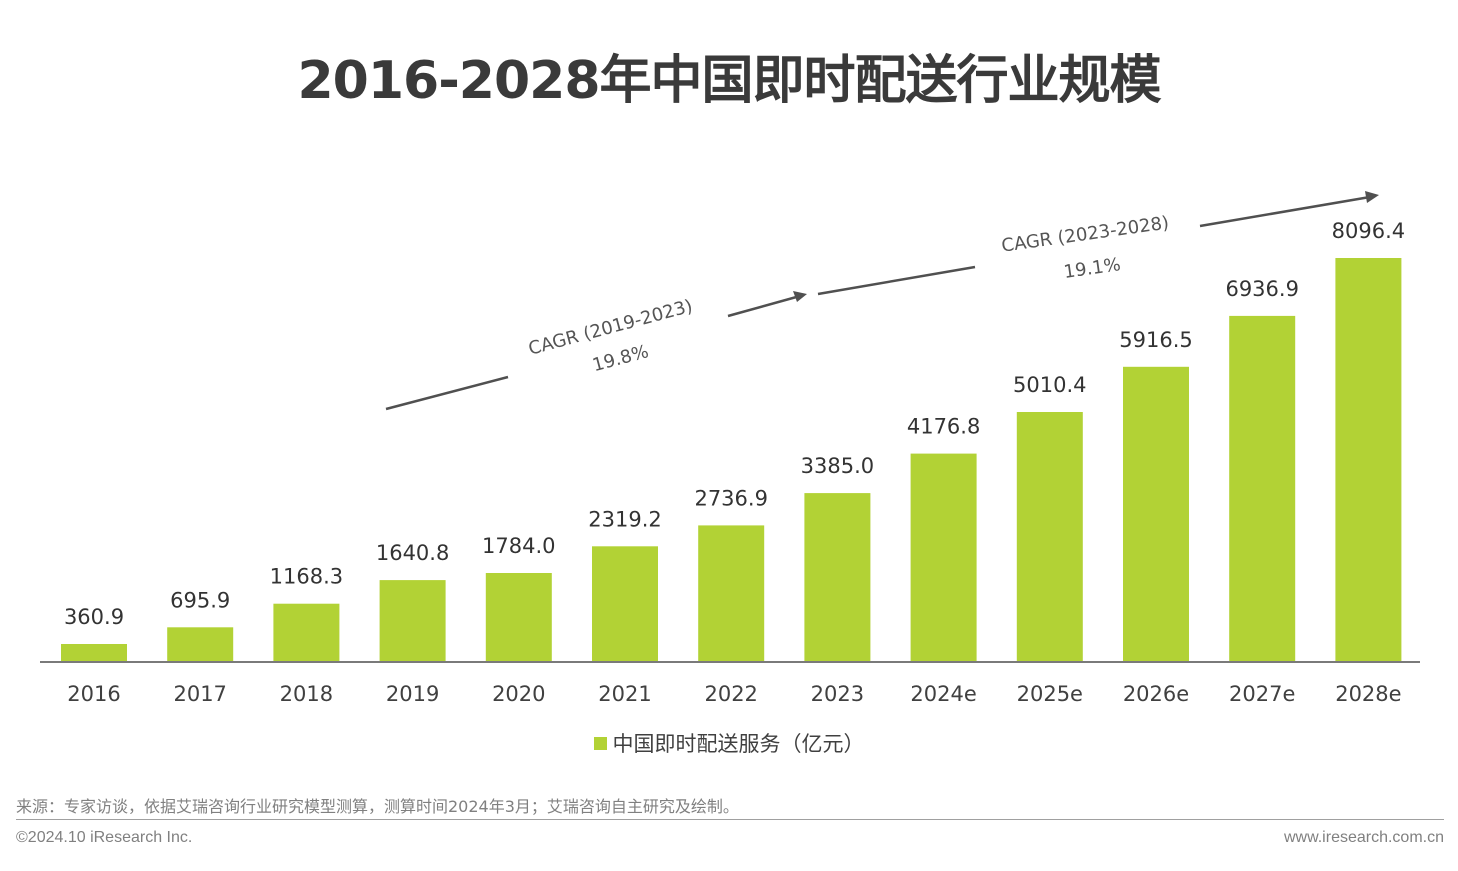 The height and width of the screenshot is (871, 1458). I want to click on x-tick-label-2019: 2019, so click(412, 694).